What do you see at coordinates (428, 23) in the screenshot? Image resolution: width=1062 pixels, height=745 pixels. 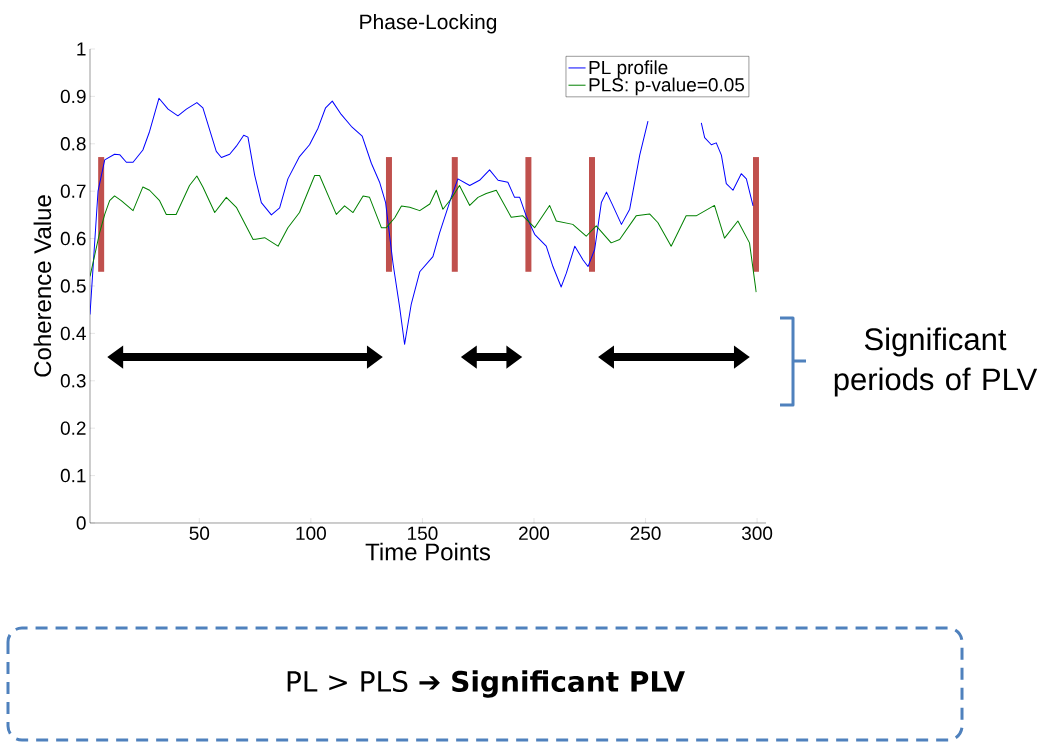 I see `chart-title: Phase-Locking` at bounding box center [428, 23].